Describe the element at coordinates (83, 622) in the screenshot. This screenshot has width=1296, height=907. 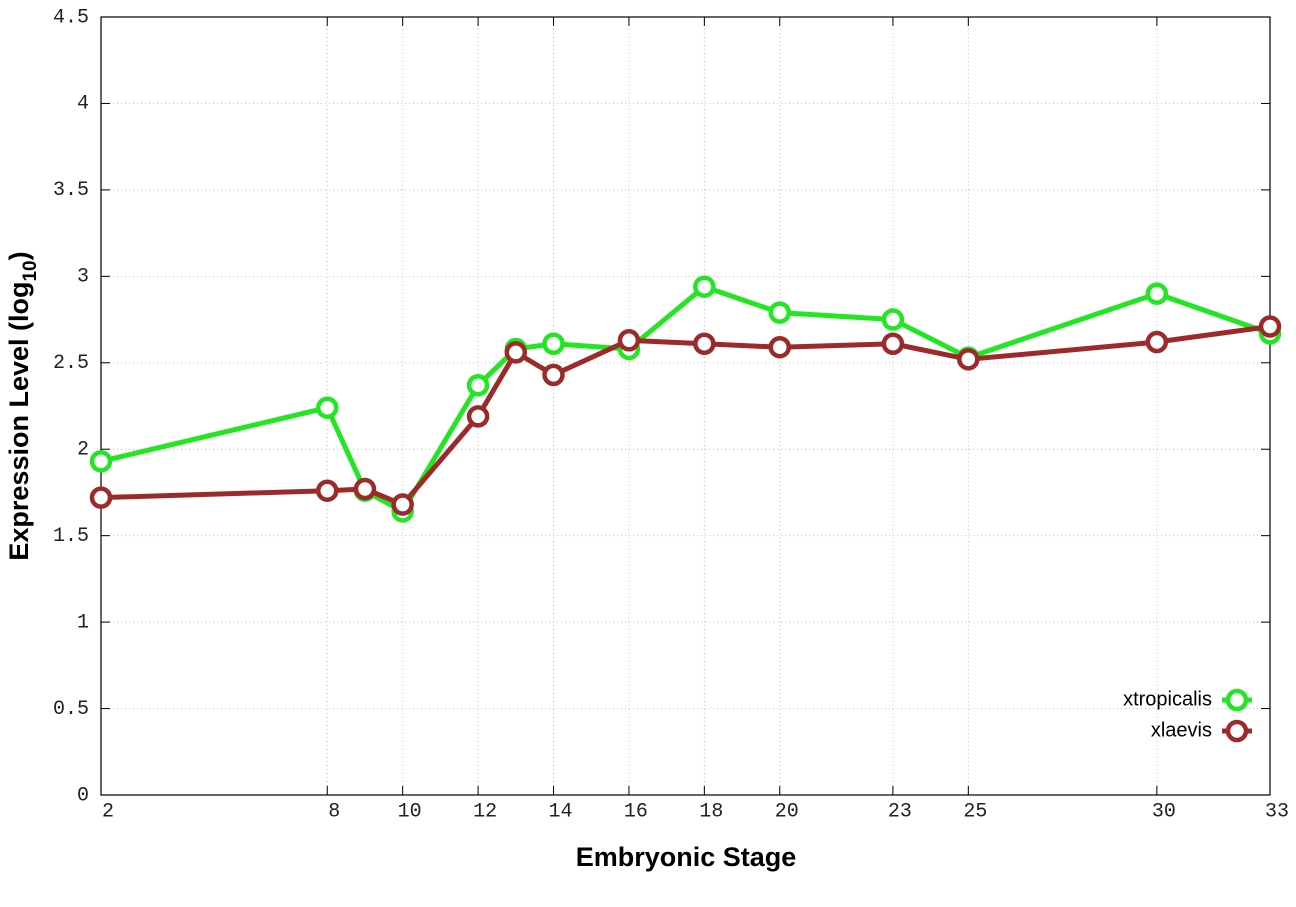
I see `y-tick-label: 1` at that location.